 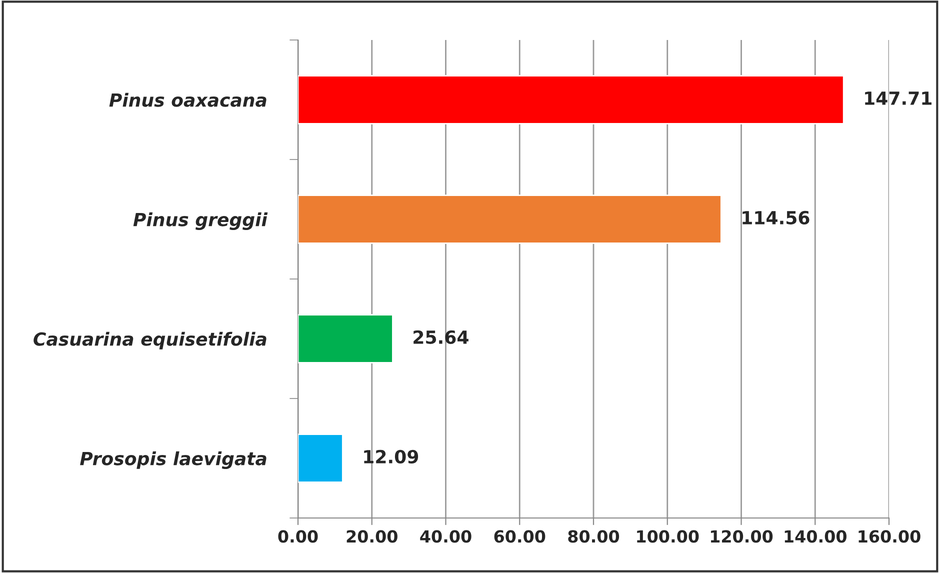 What do you see at coordinates (391, 457) in the screenshot?
I see `data-label: 12.09` at bounding box center [391, 457].